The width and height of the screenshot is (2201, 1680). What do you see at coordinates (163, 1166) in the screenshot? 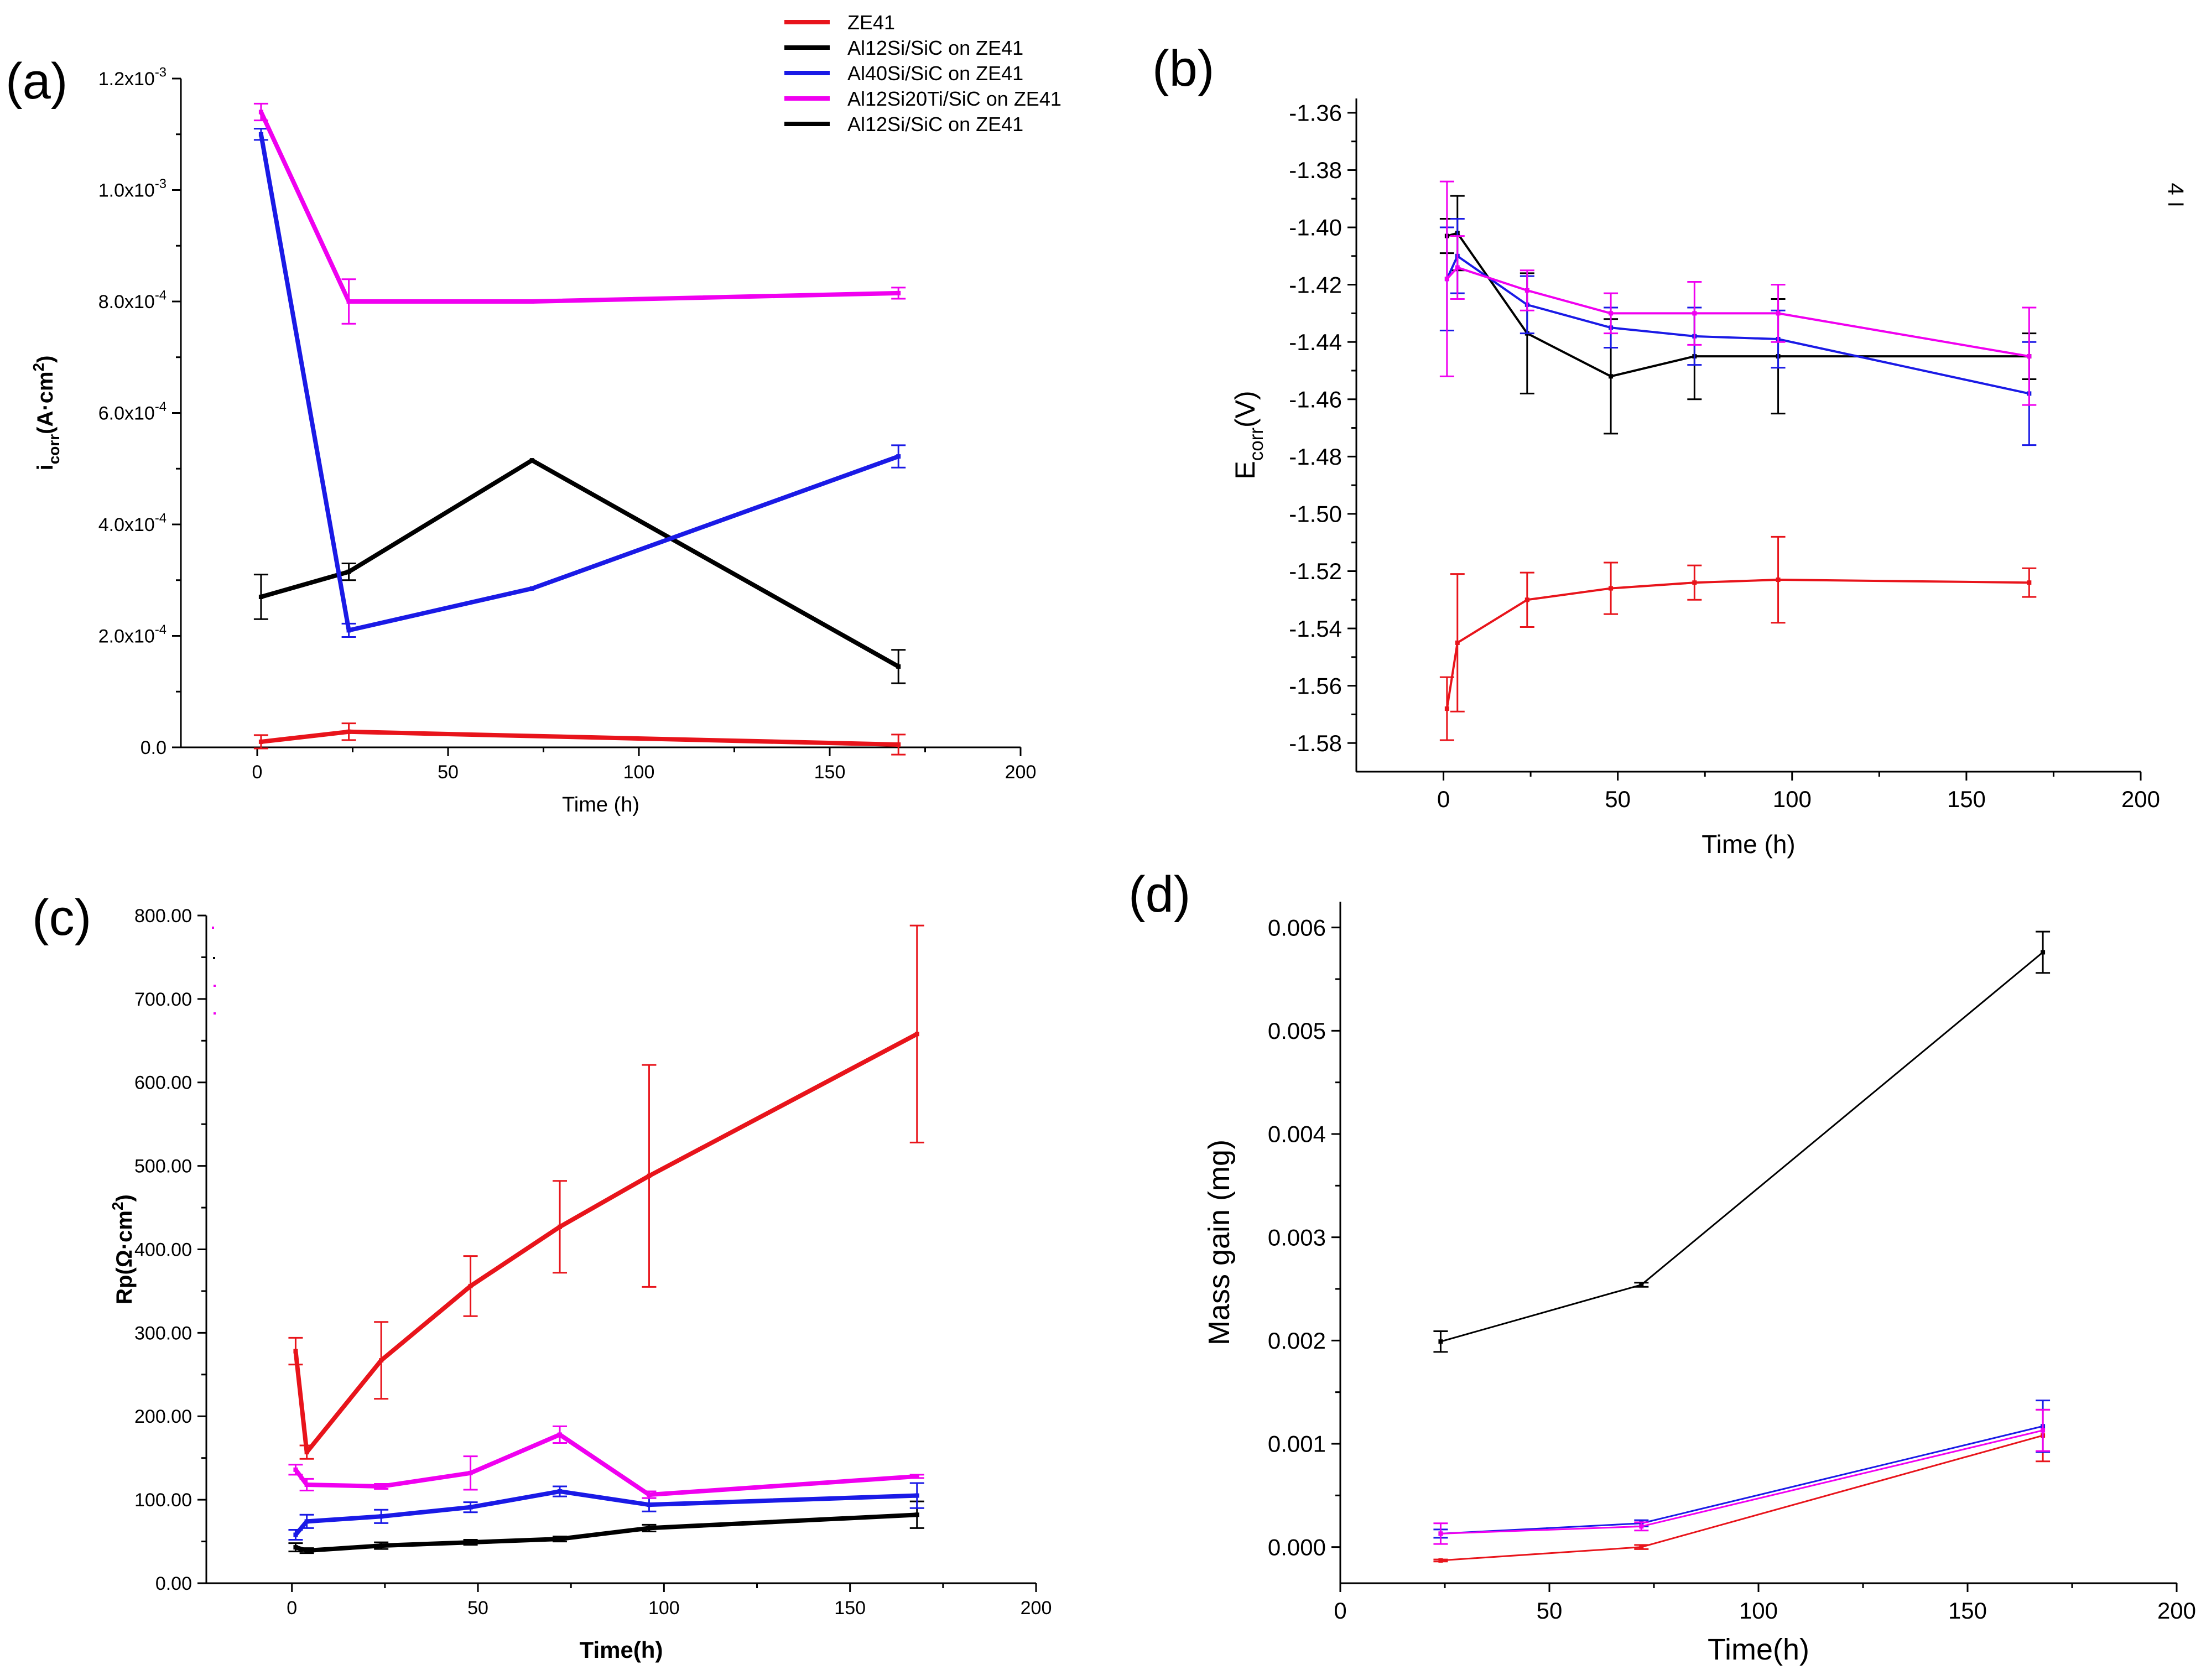
I see `y-tick-label: 500.00` at bounding box center [163, 1166].